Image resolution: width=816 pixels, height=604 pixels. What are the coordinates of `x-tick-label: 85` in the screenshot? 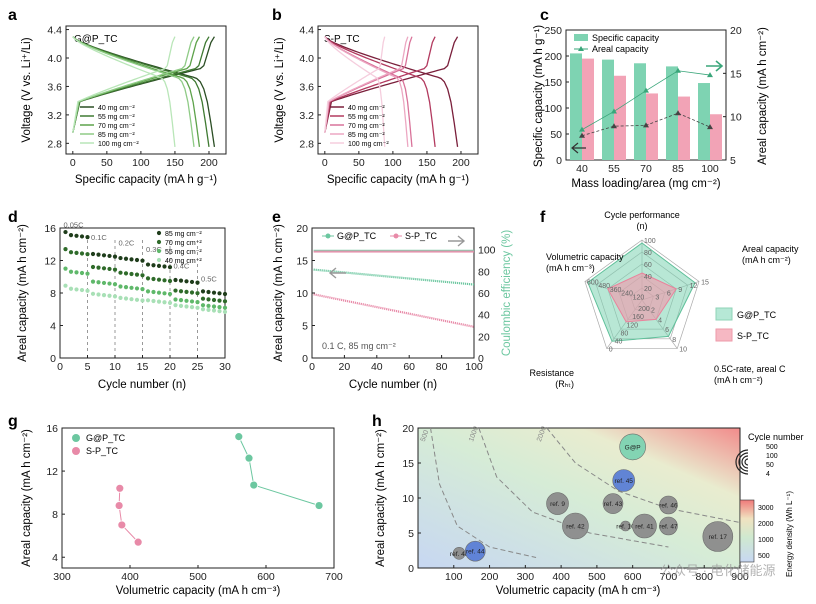 It's located at (678, 169).